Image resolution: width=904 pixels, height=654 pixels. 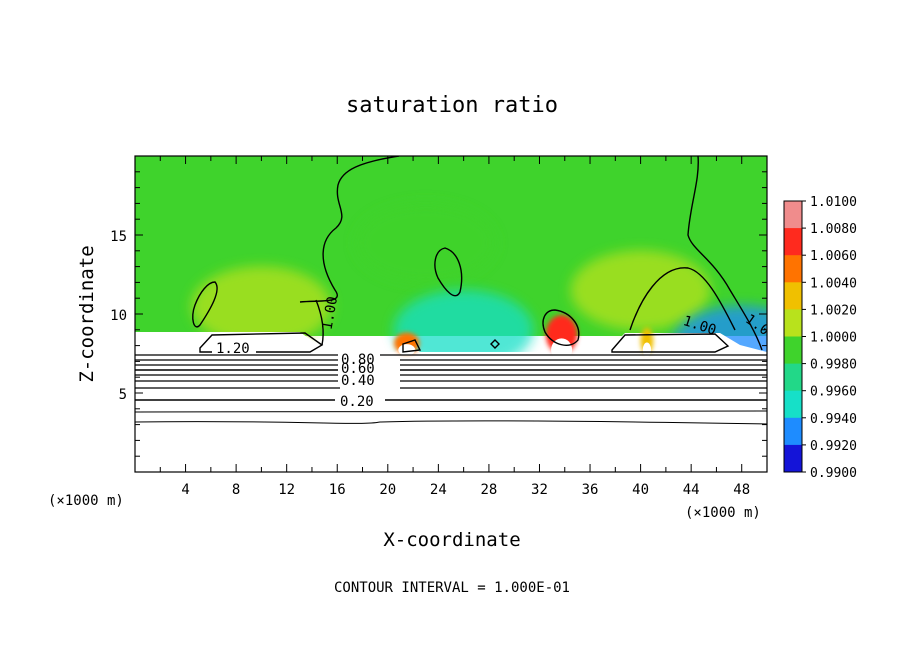 What do you see at coordinates (452, 105) in the screenshot?
I see `chart-title: saturation ratio` at bounding box center [452, 105].